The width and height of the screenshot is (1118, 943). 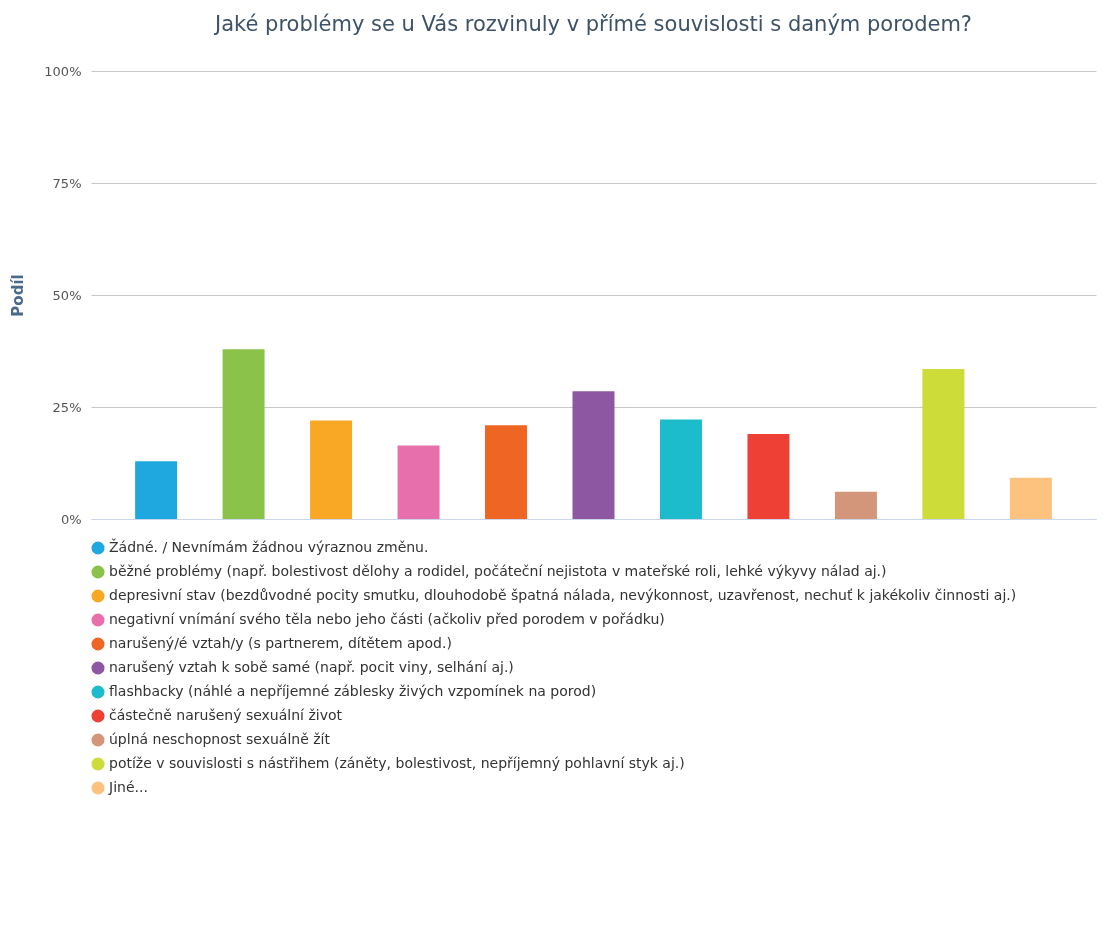 I want to click on legend-label: běžné problémy (např. bolestivost dělohy a rodidel, počáteční nejistota v mateřské roli, lehké výkyvy nálad aj.), so click(x=498, y=571).